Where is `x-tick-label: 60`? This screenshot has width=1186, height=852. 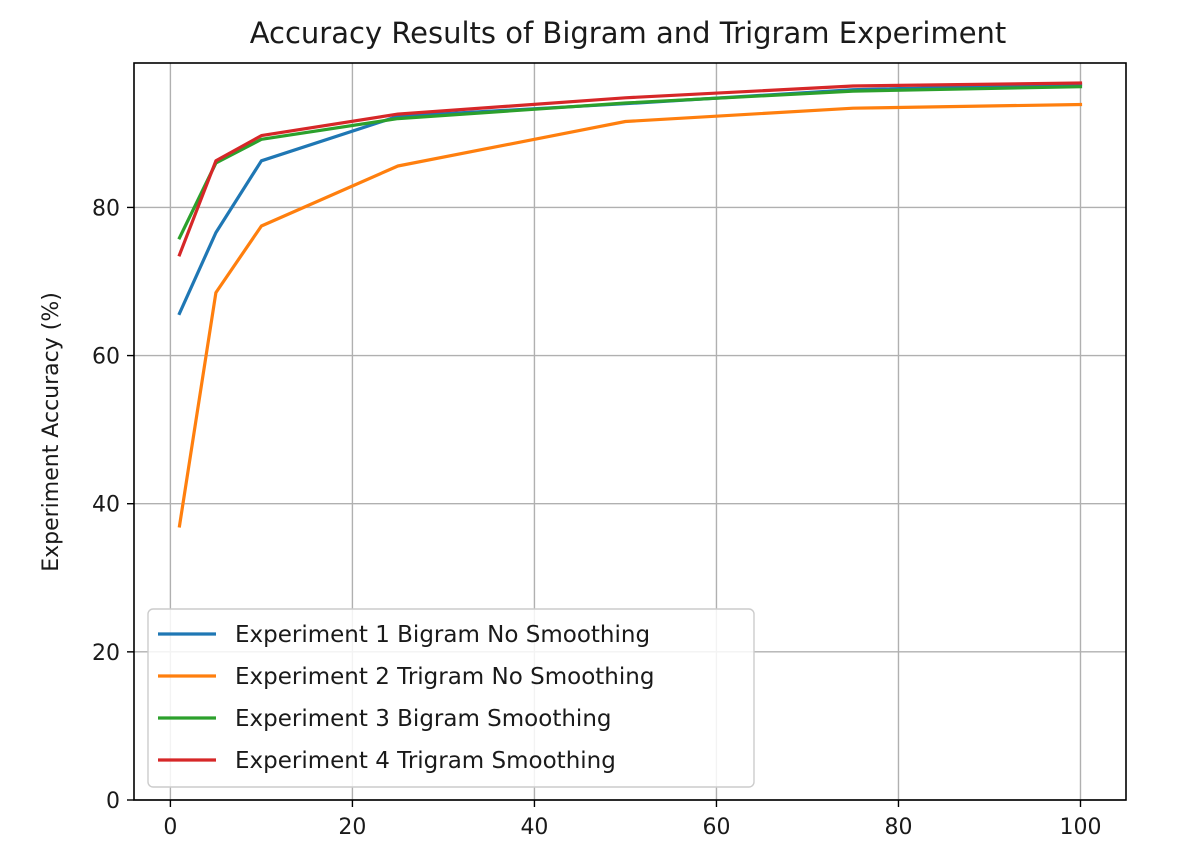 x-tick-label: 60 is located at coordinates (716, 827).